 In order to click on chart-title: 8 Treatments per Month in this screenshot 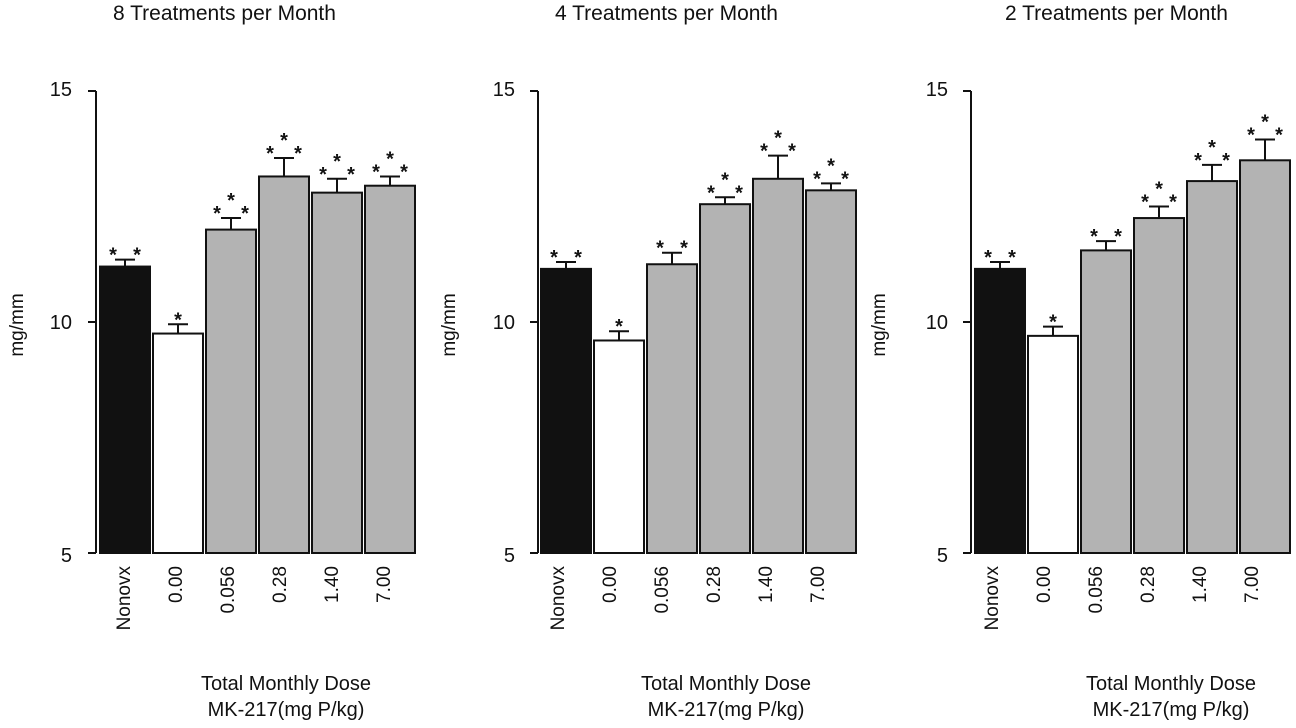, I will do `click(224, 13)`.